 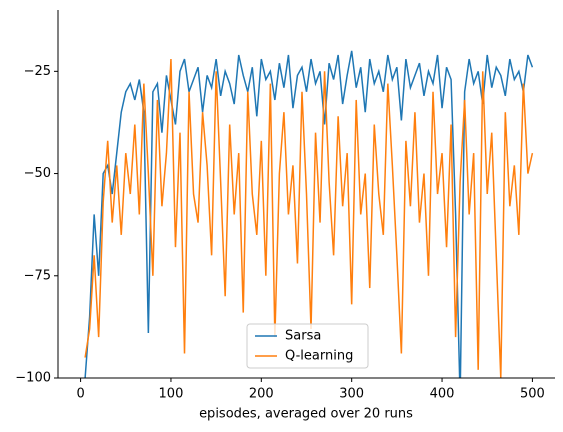 I want to click on y-tick-label: −50, so click(x=37, y=173).